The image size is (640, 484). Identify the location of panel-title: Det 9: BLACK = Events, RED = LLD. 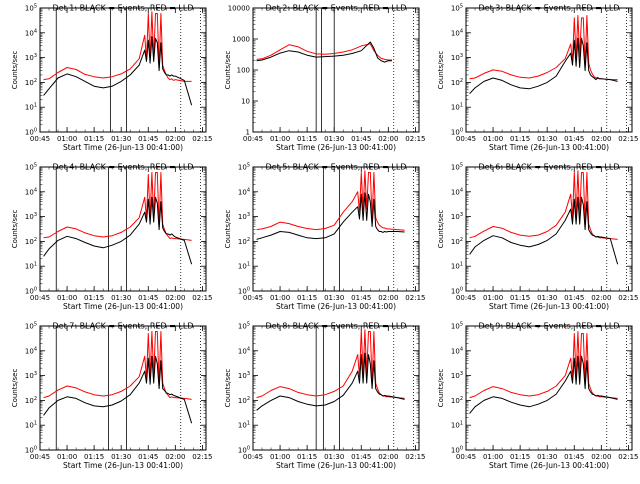
(549, 326).